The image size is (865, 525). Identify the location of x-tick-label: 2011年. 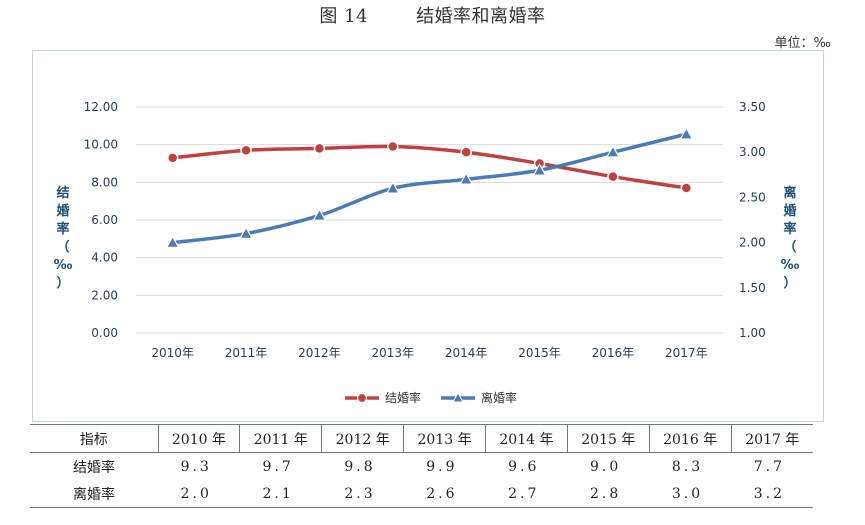
(246, 353).